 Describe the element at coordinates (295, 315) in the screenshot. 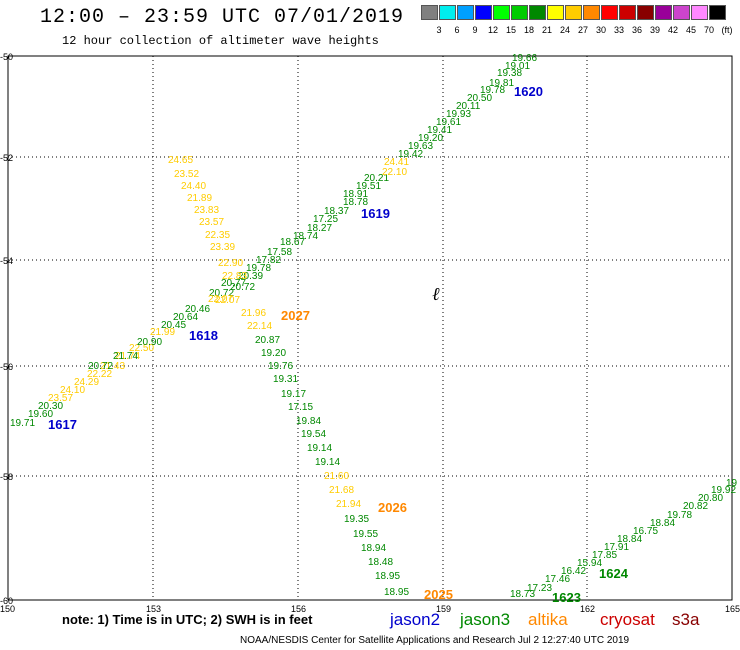

I see `pass-label: 2027` at that location.